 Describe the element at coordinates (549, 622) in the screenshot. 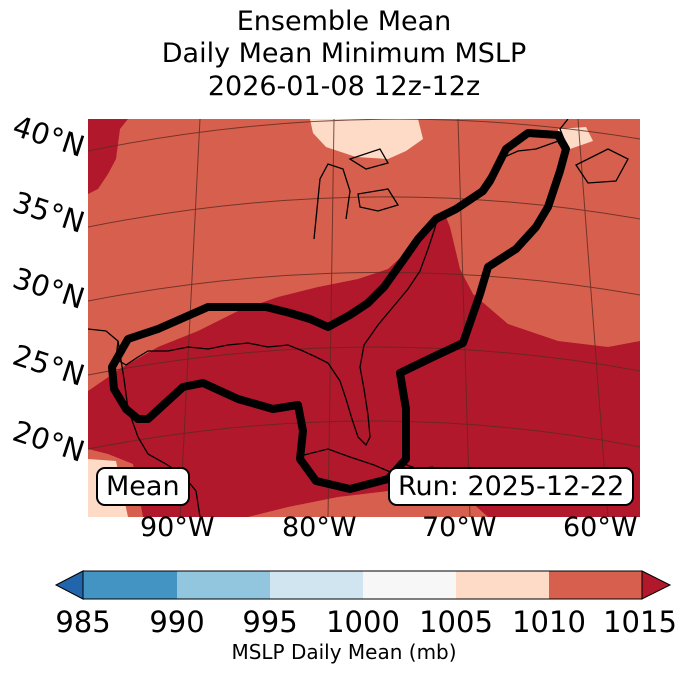

I see `colorbar-tick-1010: 1010` at that location.